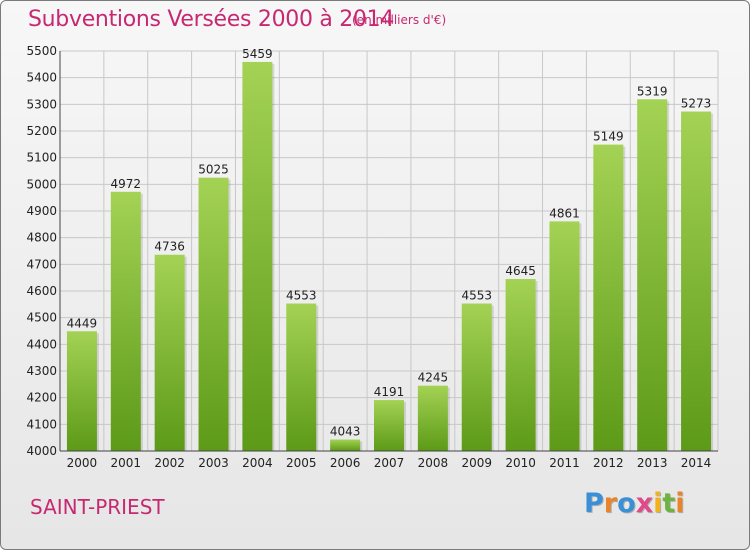  What do you see at coordinates (389, 392) in the screenshot?
I see `data-label: 4191` at bounding box center [389, 392].